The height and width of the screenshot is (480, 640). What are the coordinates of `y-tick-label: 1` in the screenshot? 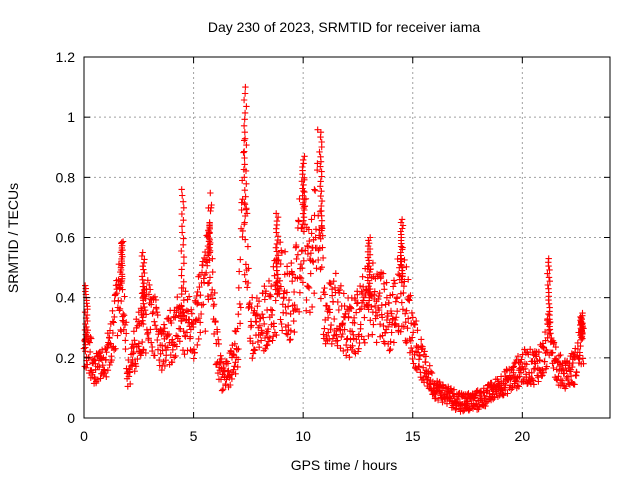 It's located at (71, 117).